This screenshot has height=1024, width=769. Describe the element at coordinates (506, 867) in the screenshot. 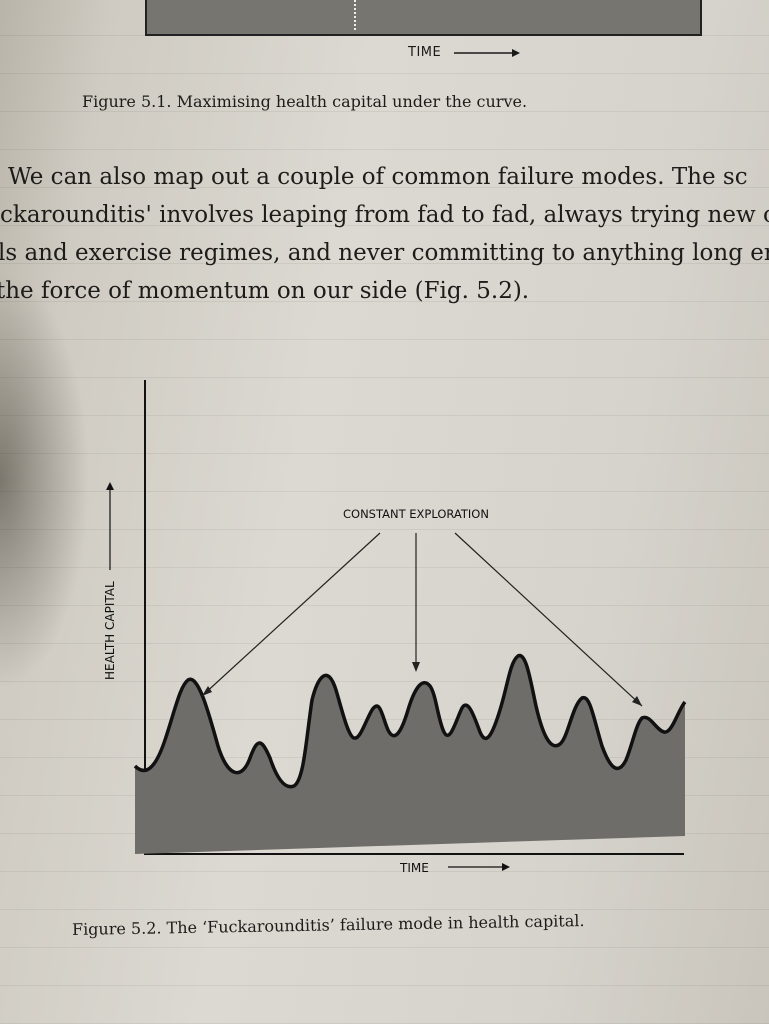

I see `arrow-right-head` at that location.